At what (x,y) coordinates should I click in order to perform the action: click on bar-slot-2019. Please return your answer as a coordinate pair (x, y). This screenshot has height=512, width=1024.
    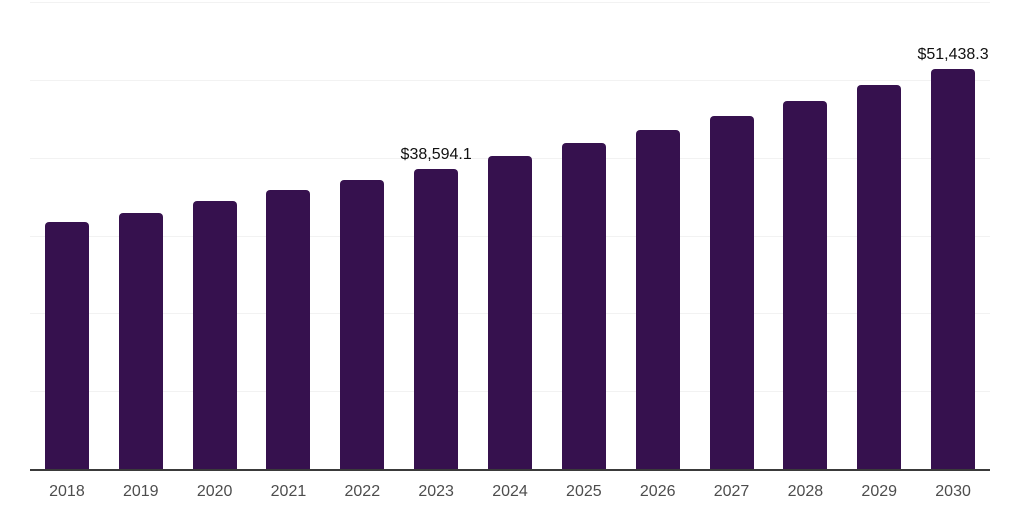
    Looking at the image, I should click on (141, 235).